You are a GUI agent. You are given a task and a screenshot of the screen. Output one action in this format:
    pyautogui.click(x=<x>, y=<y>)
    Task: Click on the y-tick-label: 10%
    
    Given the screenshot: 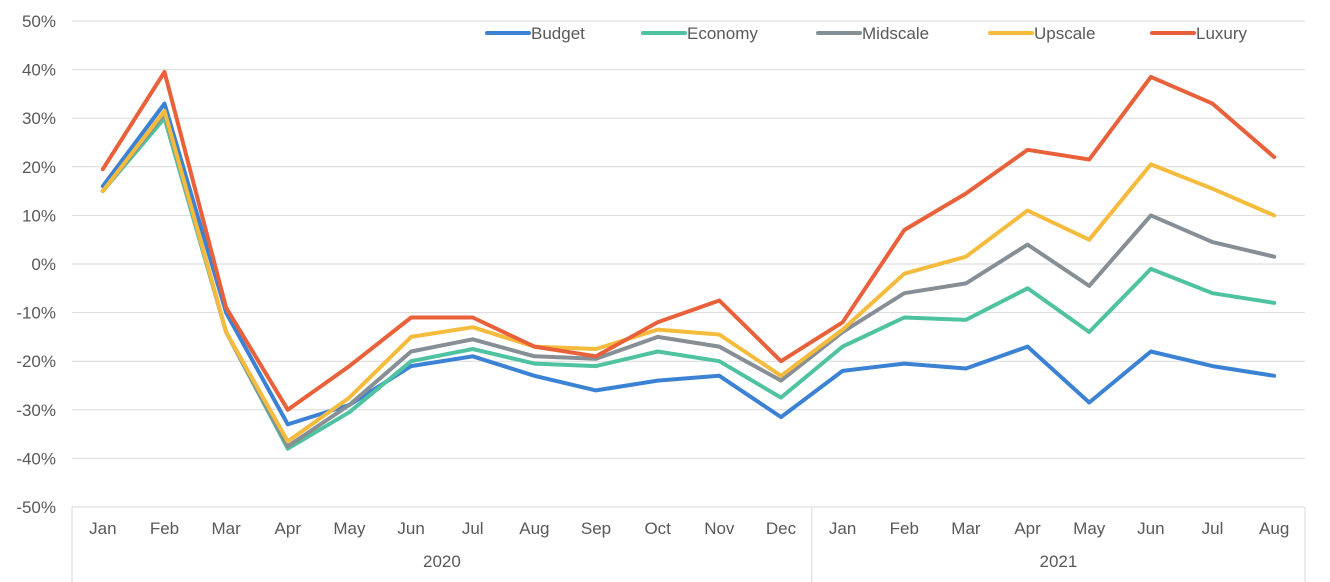 What is the action you would take?
    pyautogui.click(x=39, y=215)
    